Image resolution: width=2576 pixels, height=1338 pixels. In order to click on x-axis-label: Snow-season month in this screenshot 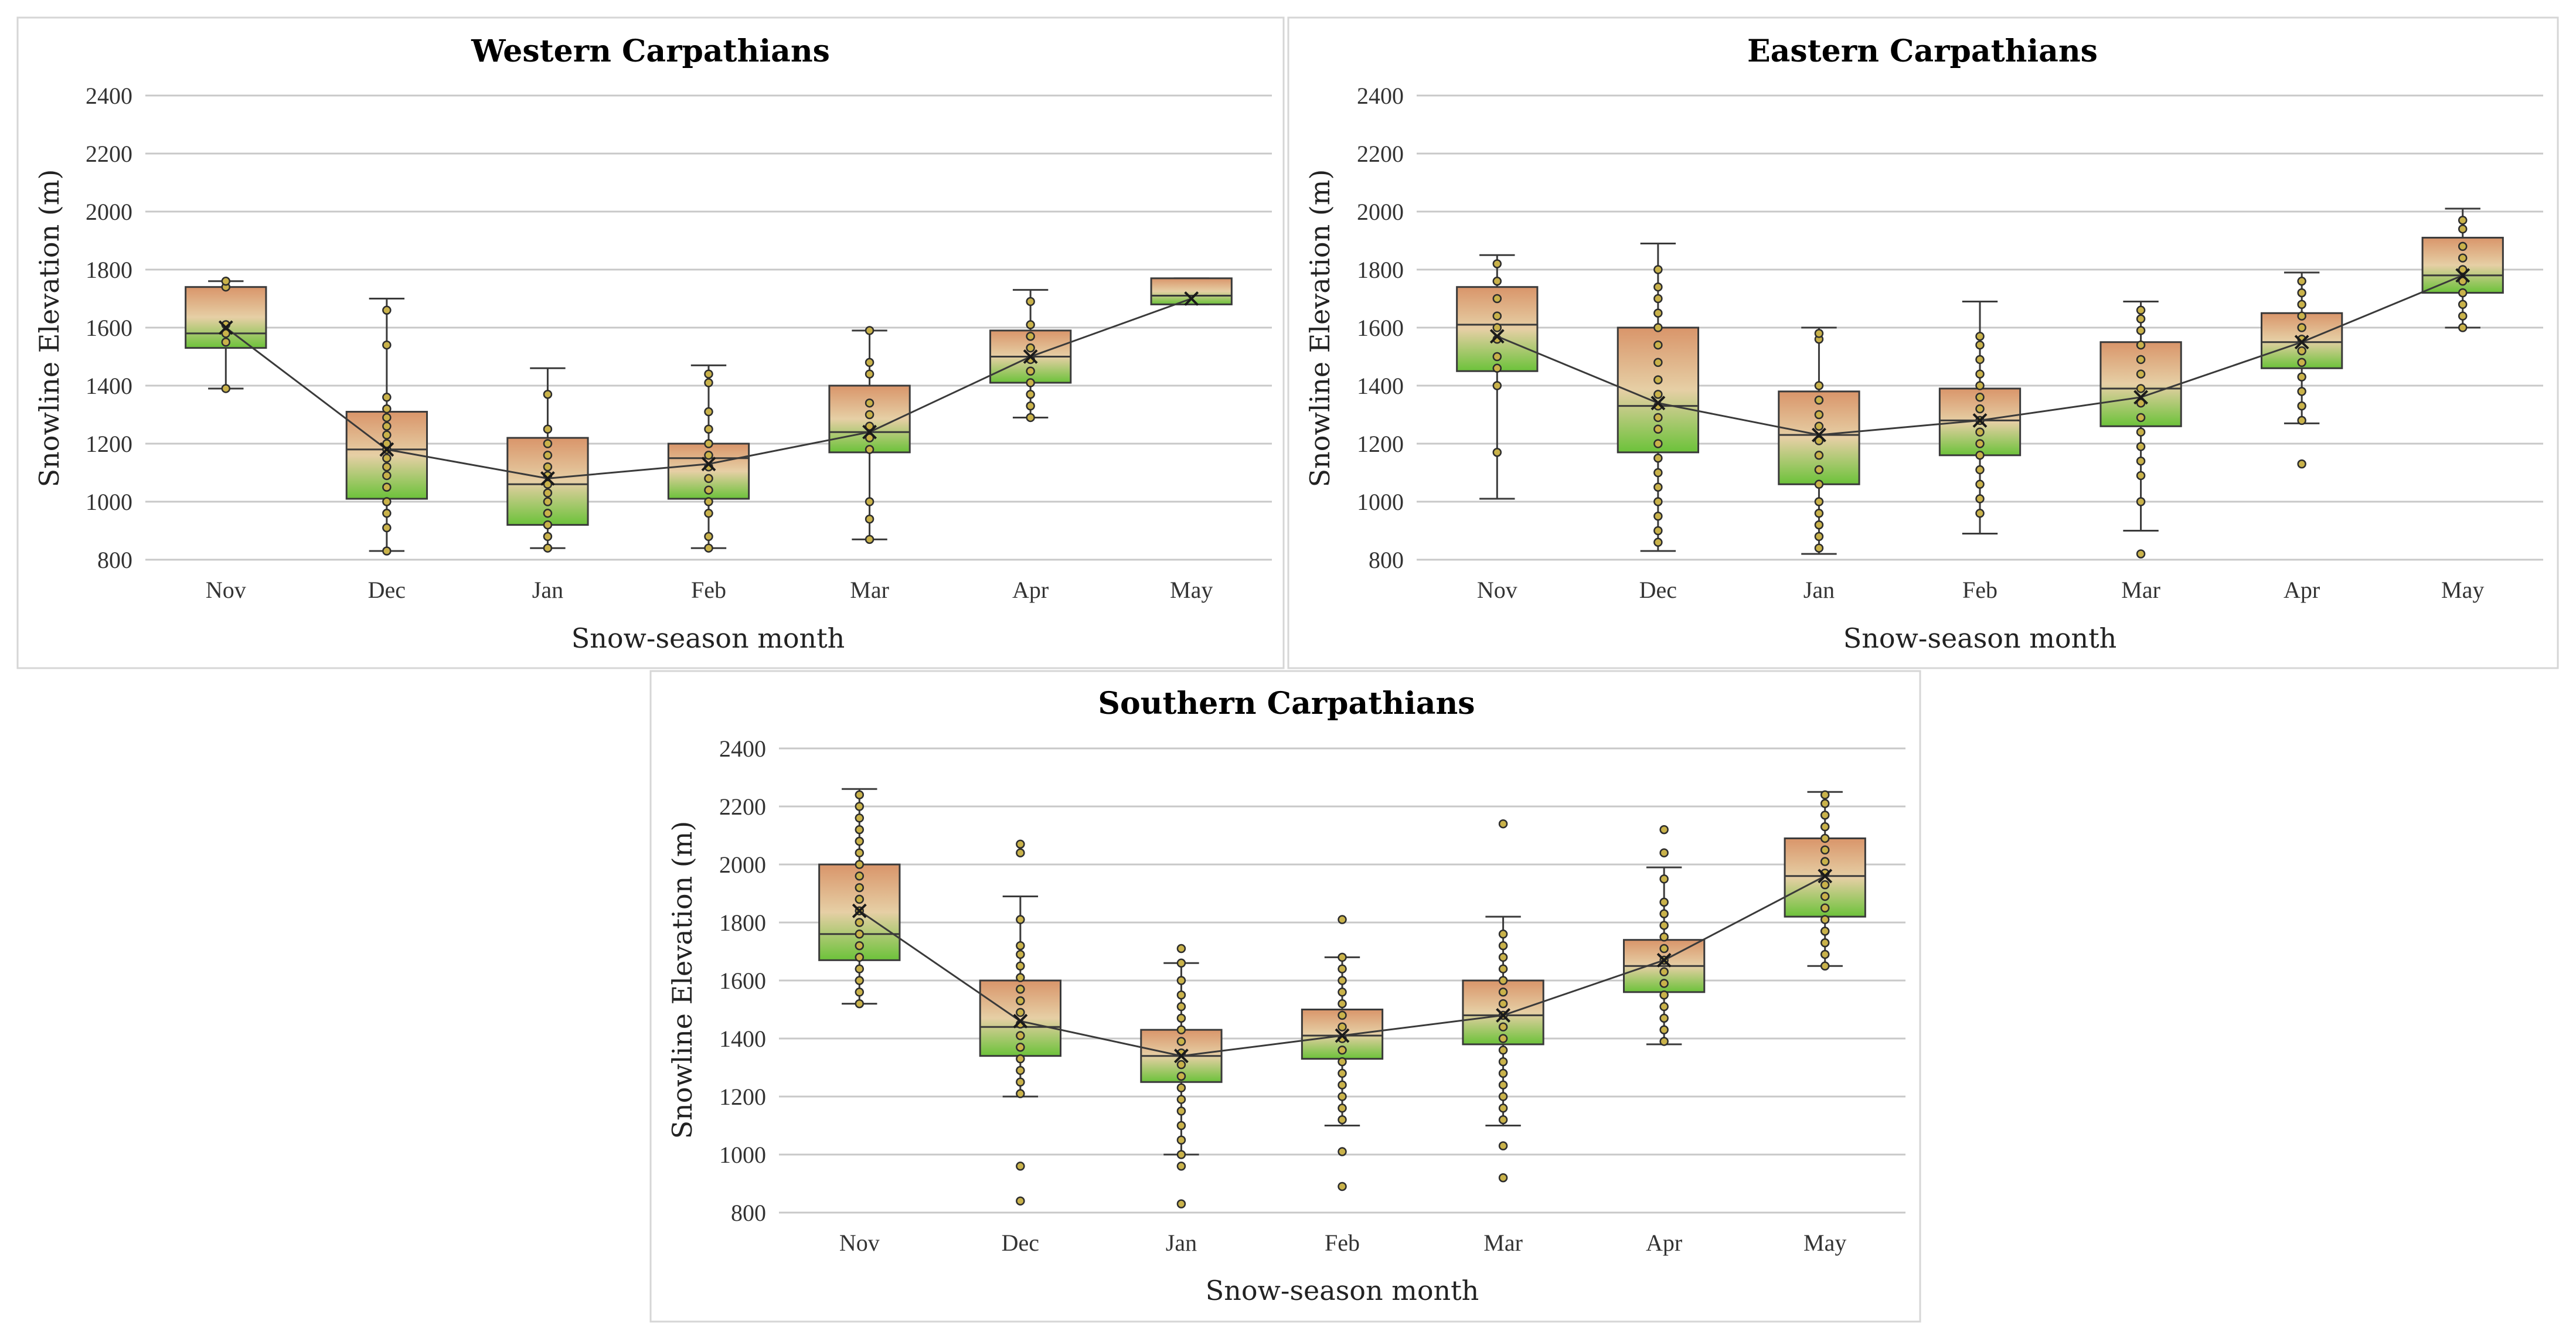, I will do `click(708, 638)`.